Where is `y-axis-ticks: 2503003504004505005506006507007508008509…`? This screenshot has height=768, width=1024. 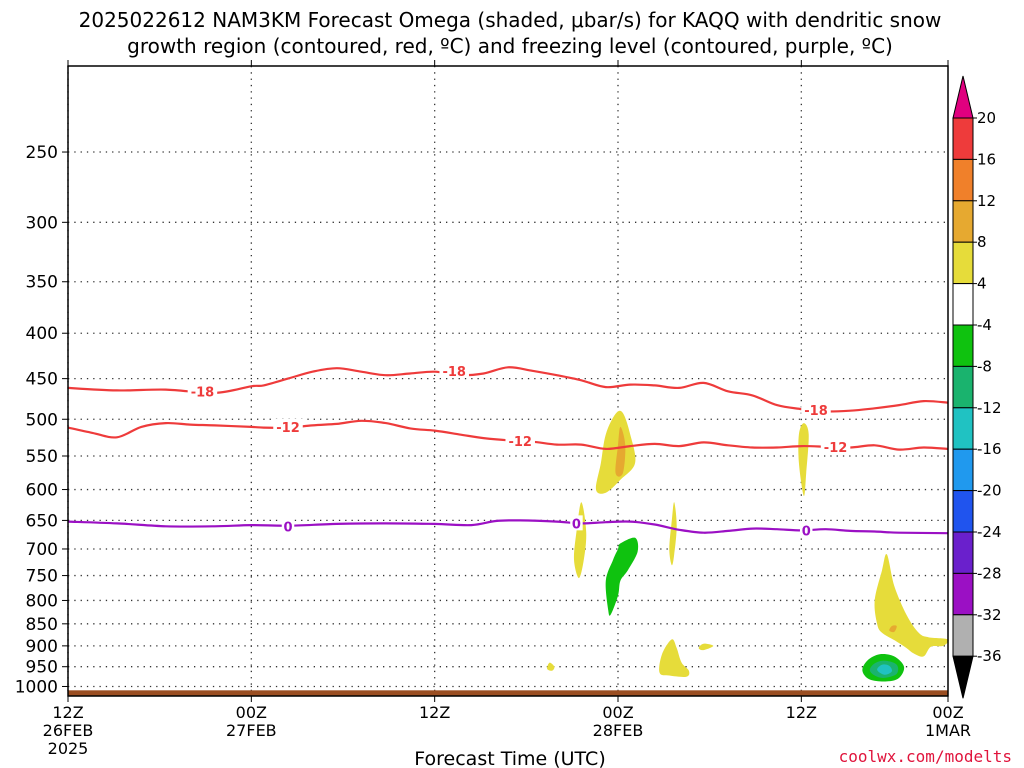 y-axis-ticks: 2503003504004505005506006507007508008509… is located at coordinates (41, 420).